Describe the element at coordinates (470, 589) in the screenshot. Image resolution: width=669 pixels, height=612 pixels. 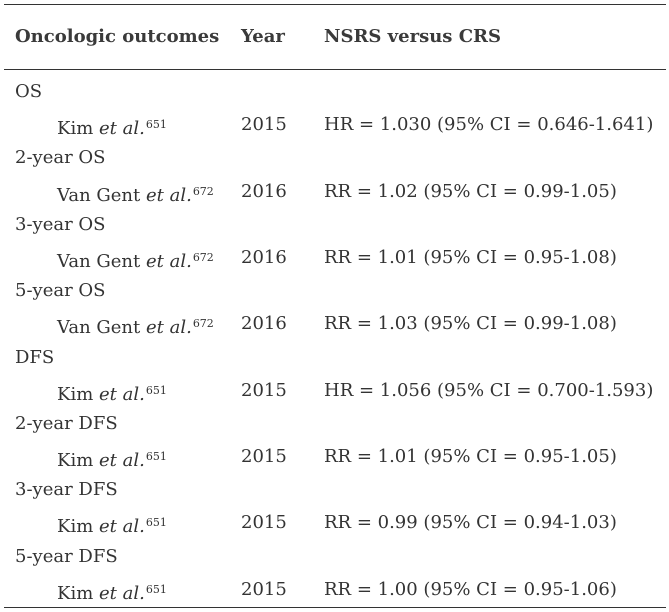
I see `study-result: RR = 1.00 (95% CI = 0.95-1.06)` at that location.